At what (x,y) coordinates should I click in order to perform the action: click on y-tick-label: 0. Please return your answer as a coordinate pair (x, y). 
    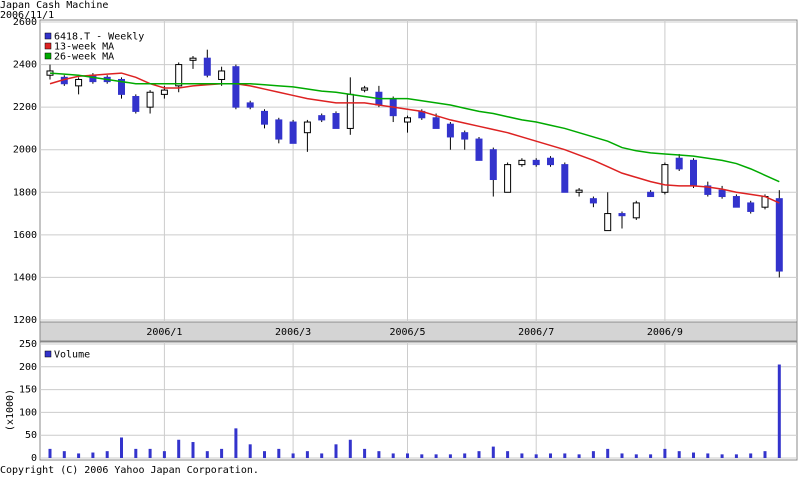
    Looking at the image, I should click on (34, 458).